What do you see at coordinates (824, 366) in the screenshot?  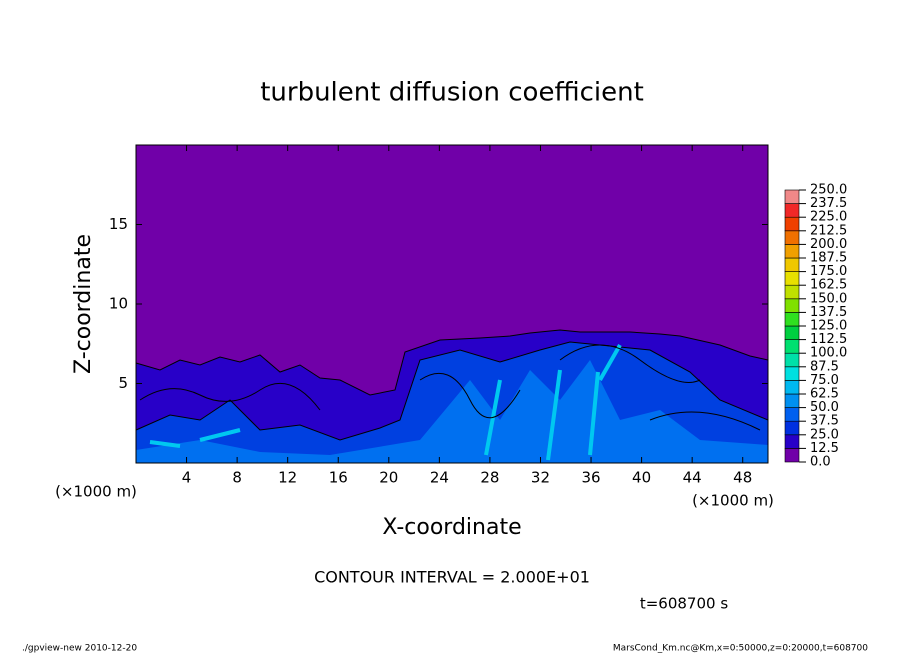 I see `colorbar-label: 87.5` at bounding box center [824, 366].